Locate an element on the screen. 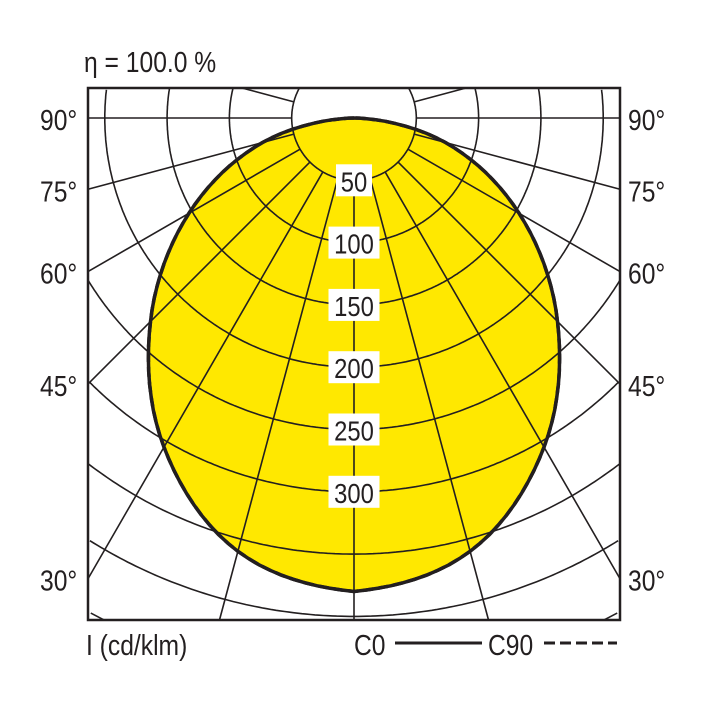 Image resolution: width=708 pixels, height=708 pixels. radial-tick-label: 250 is located at coordinates (354, 431).